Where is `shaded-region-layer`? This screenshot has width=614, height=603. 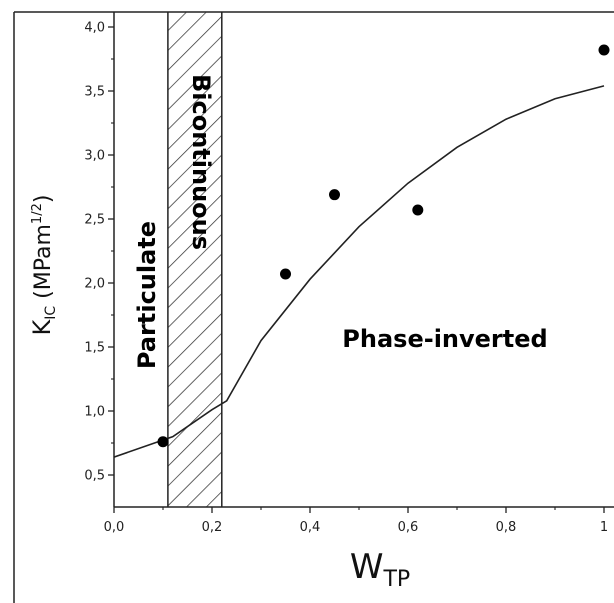 shaded-region-layer is located at coordinates (195, 259).